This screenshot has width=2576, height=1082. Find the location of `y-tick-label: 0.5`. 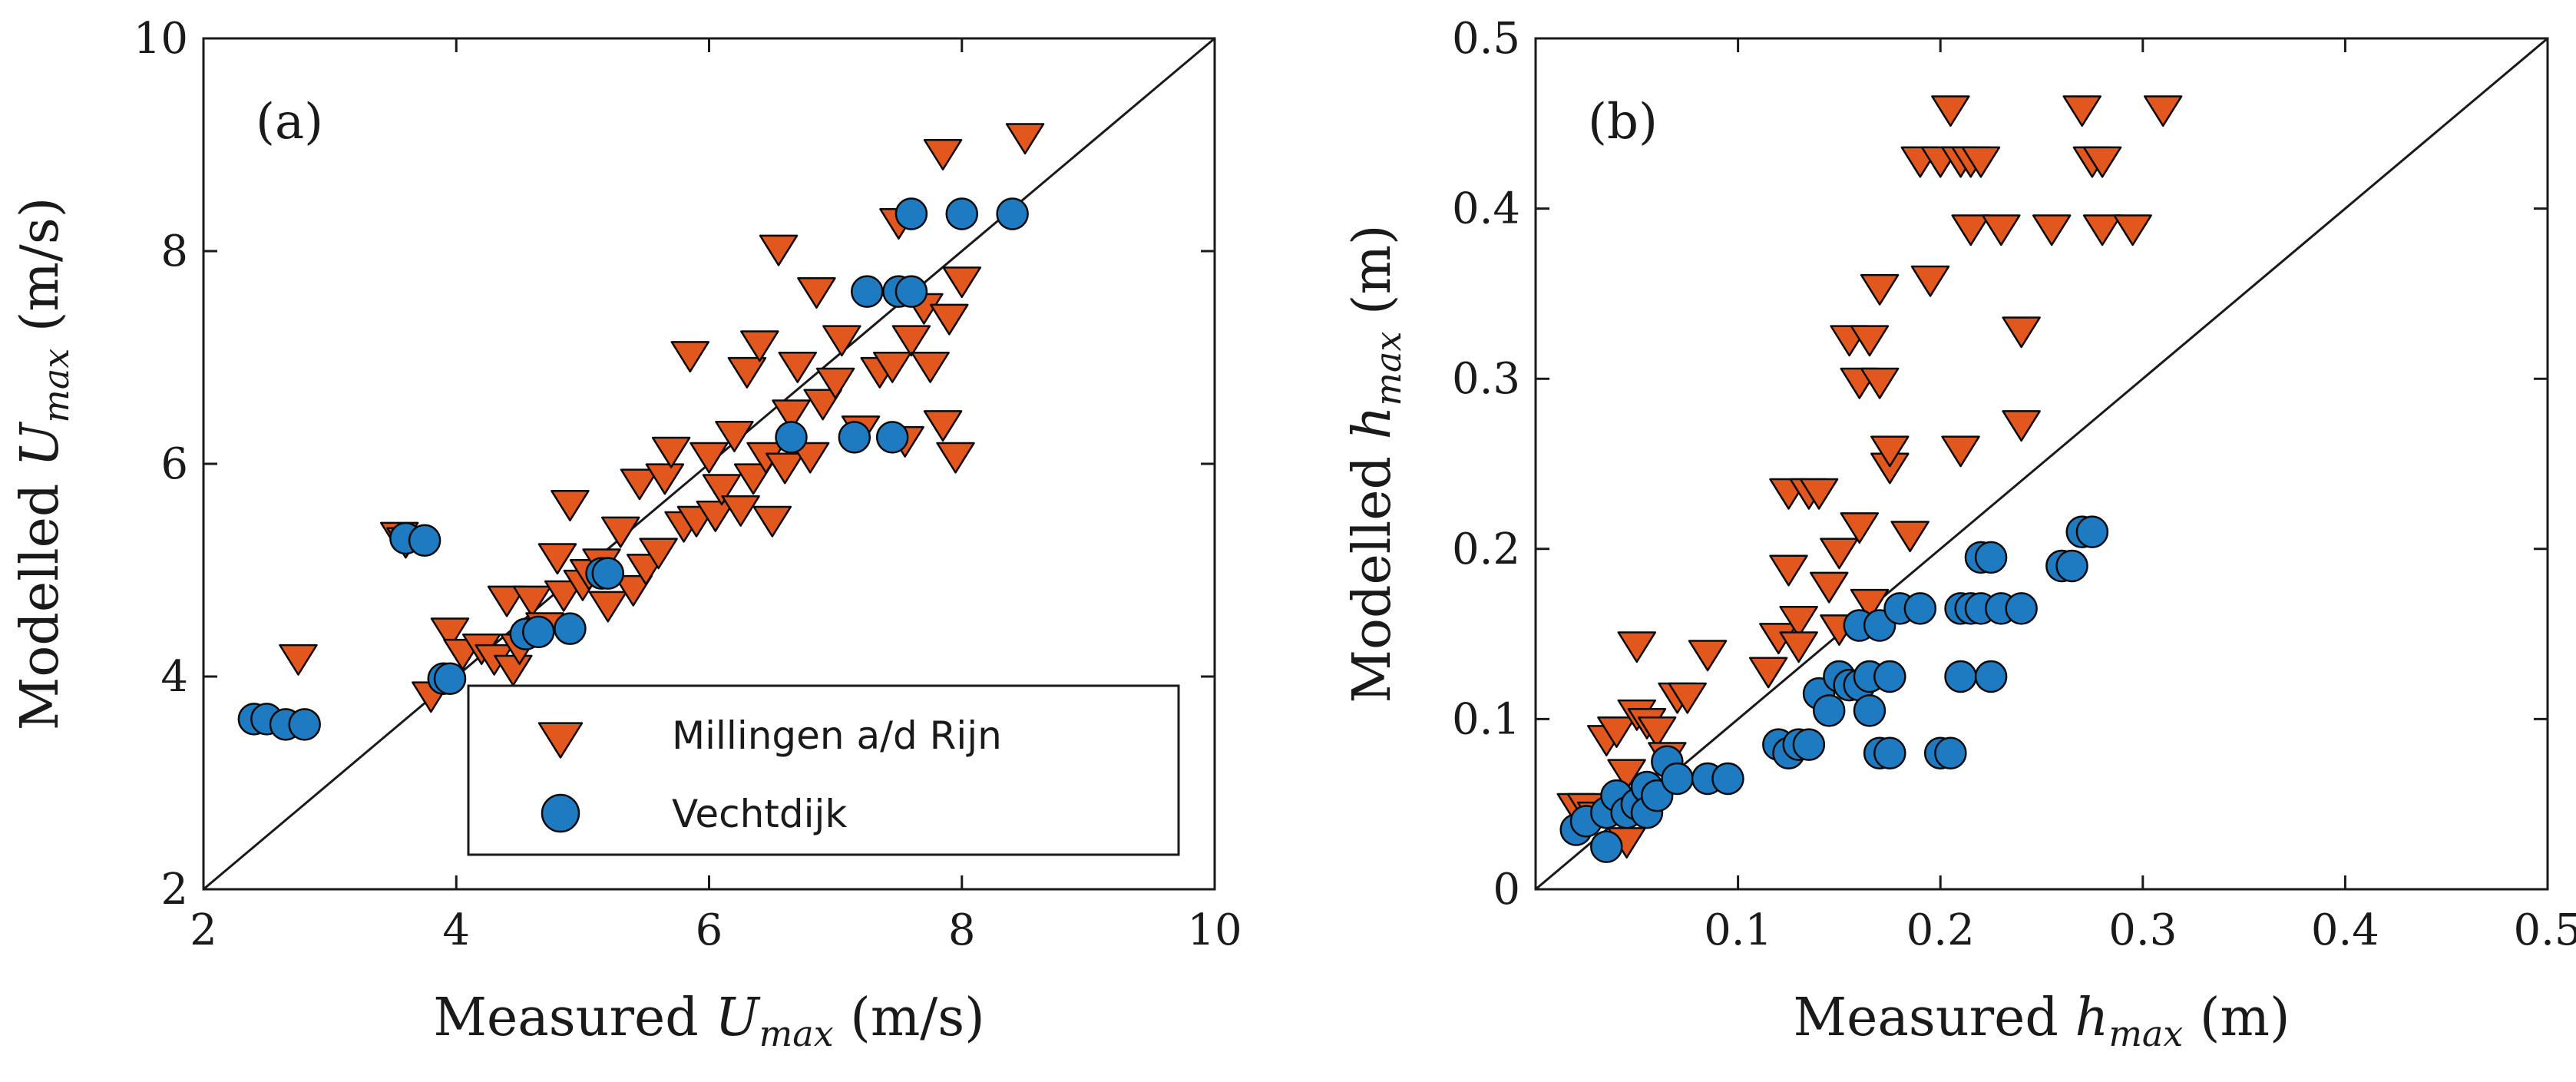

y-tick-label: 0.5 is located at coordinates (1486, 39).